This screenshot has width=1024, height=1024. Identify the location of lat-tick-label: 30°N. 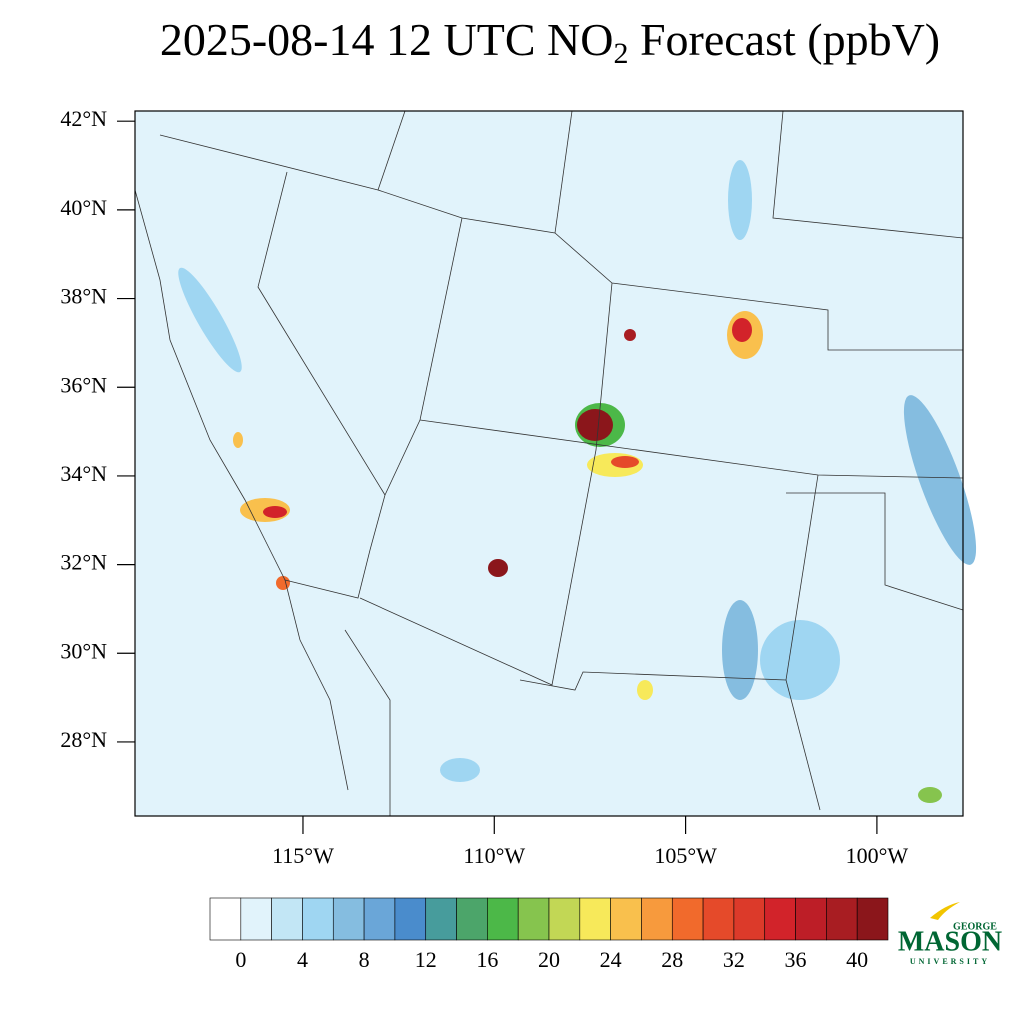
(83, 650).